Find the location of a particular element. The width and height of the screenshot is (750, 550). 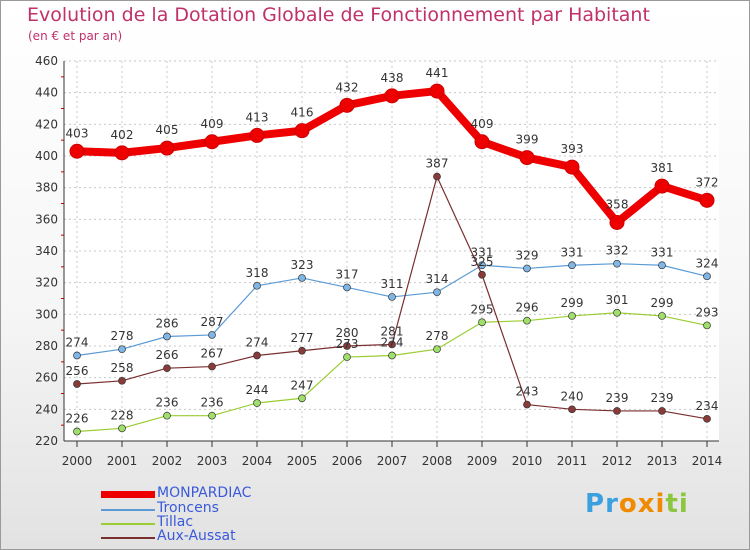

data-label: 402 is located at coordinates (122, 135).